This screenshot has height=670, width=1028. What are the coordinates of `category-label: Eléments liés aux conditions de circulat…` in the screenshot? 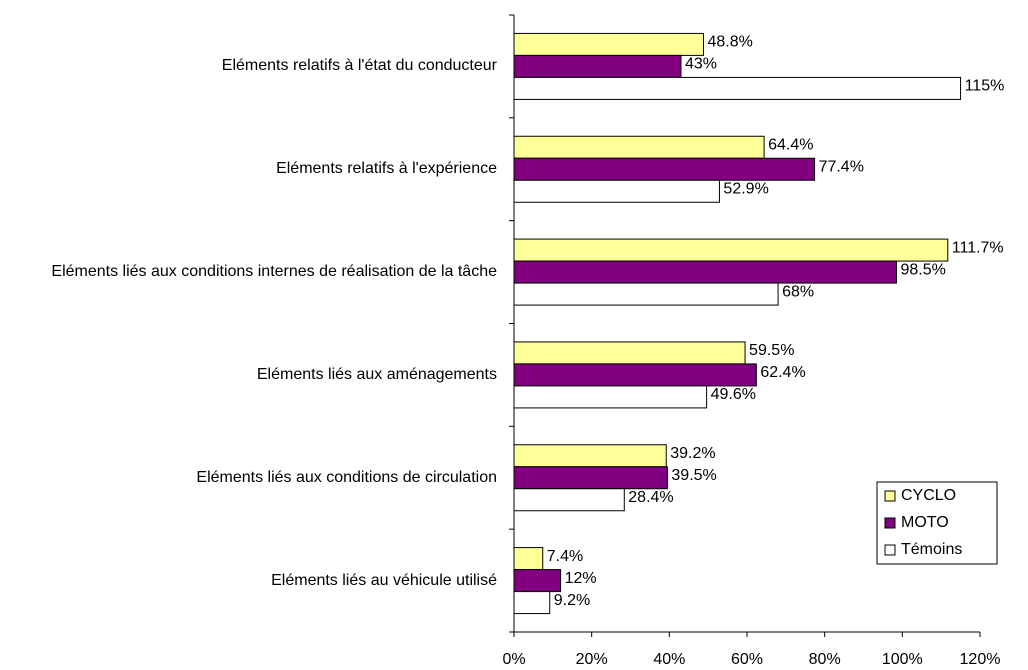 It's located at (249, 478).